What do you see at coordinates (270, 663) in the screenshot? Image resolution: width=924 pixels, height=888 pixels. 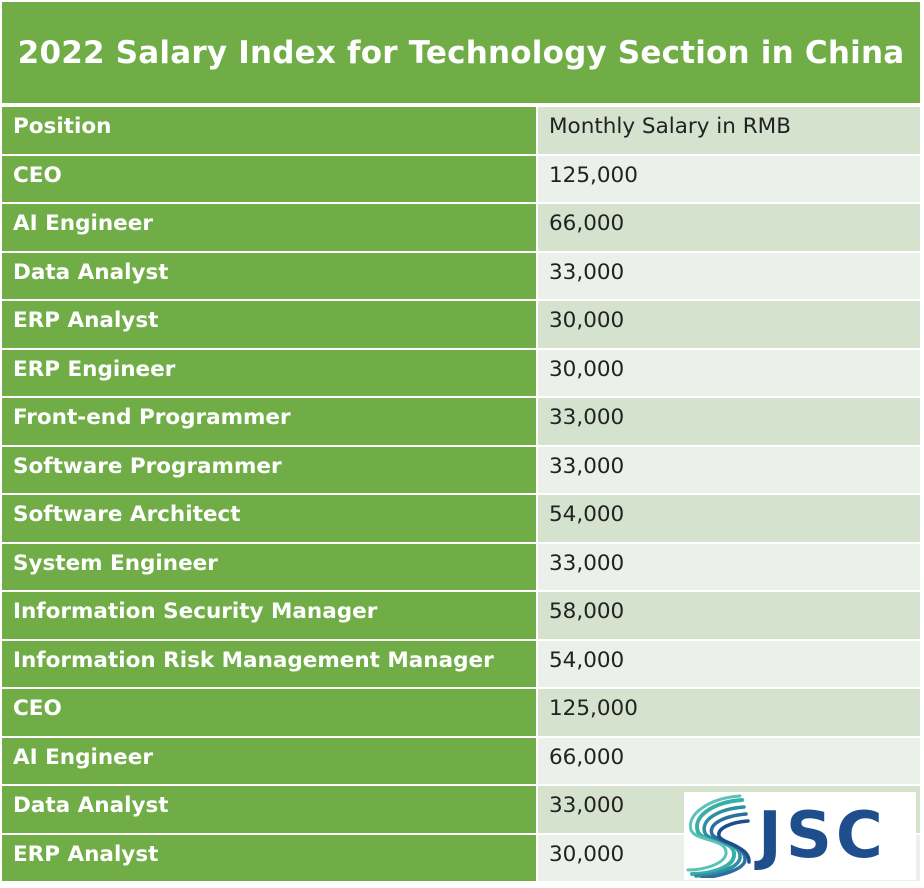 I see `position-cell: Information Risk Management Manager` at bounding box center [270, 663].